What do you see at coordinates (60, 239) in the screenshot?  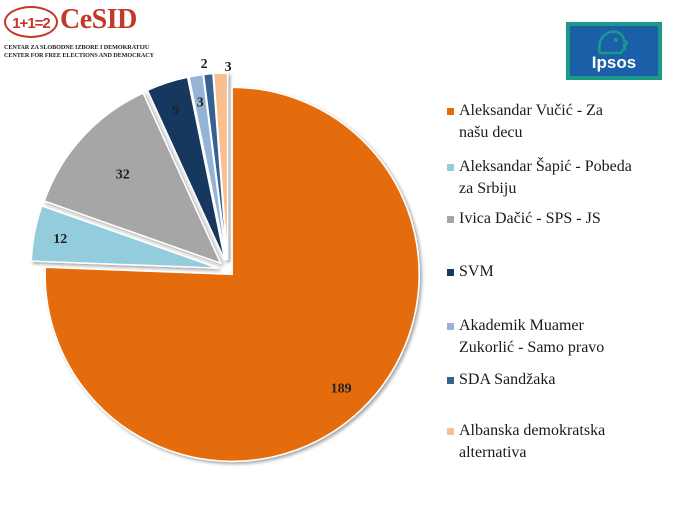 I see `data-label-2: 12` at bounding box center [60, 239].